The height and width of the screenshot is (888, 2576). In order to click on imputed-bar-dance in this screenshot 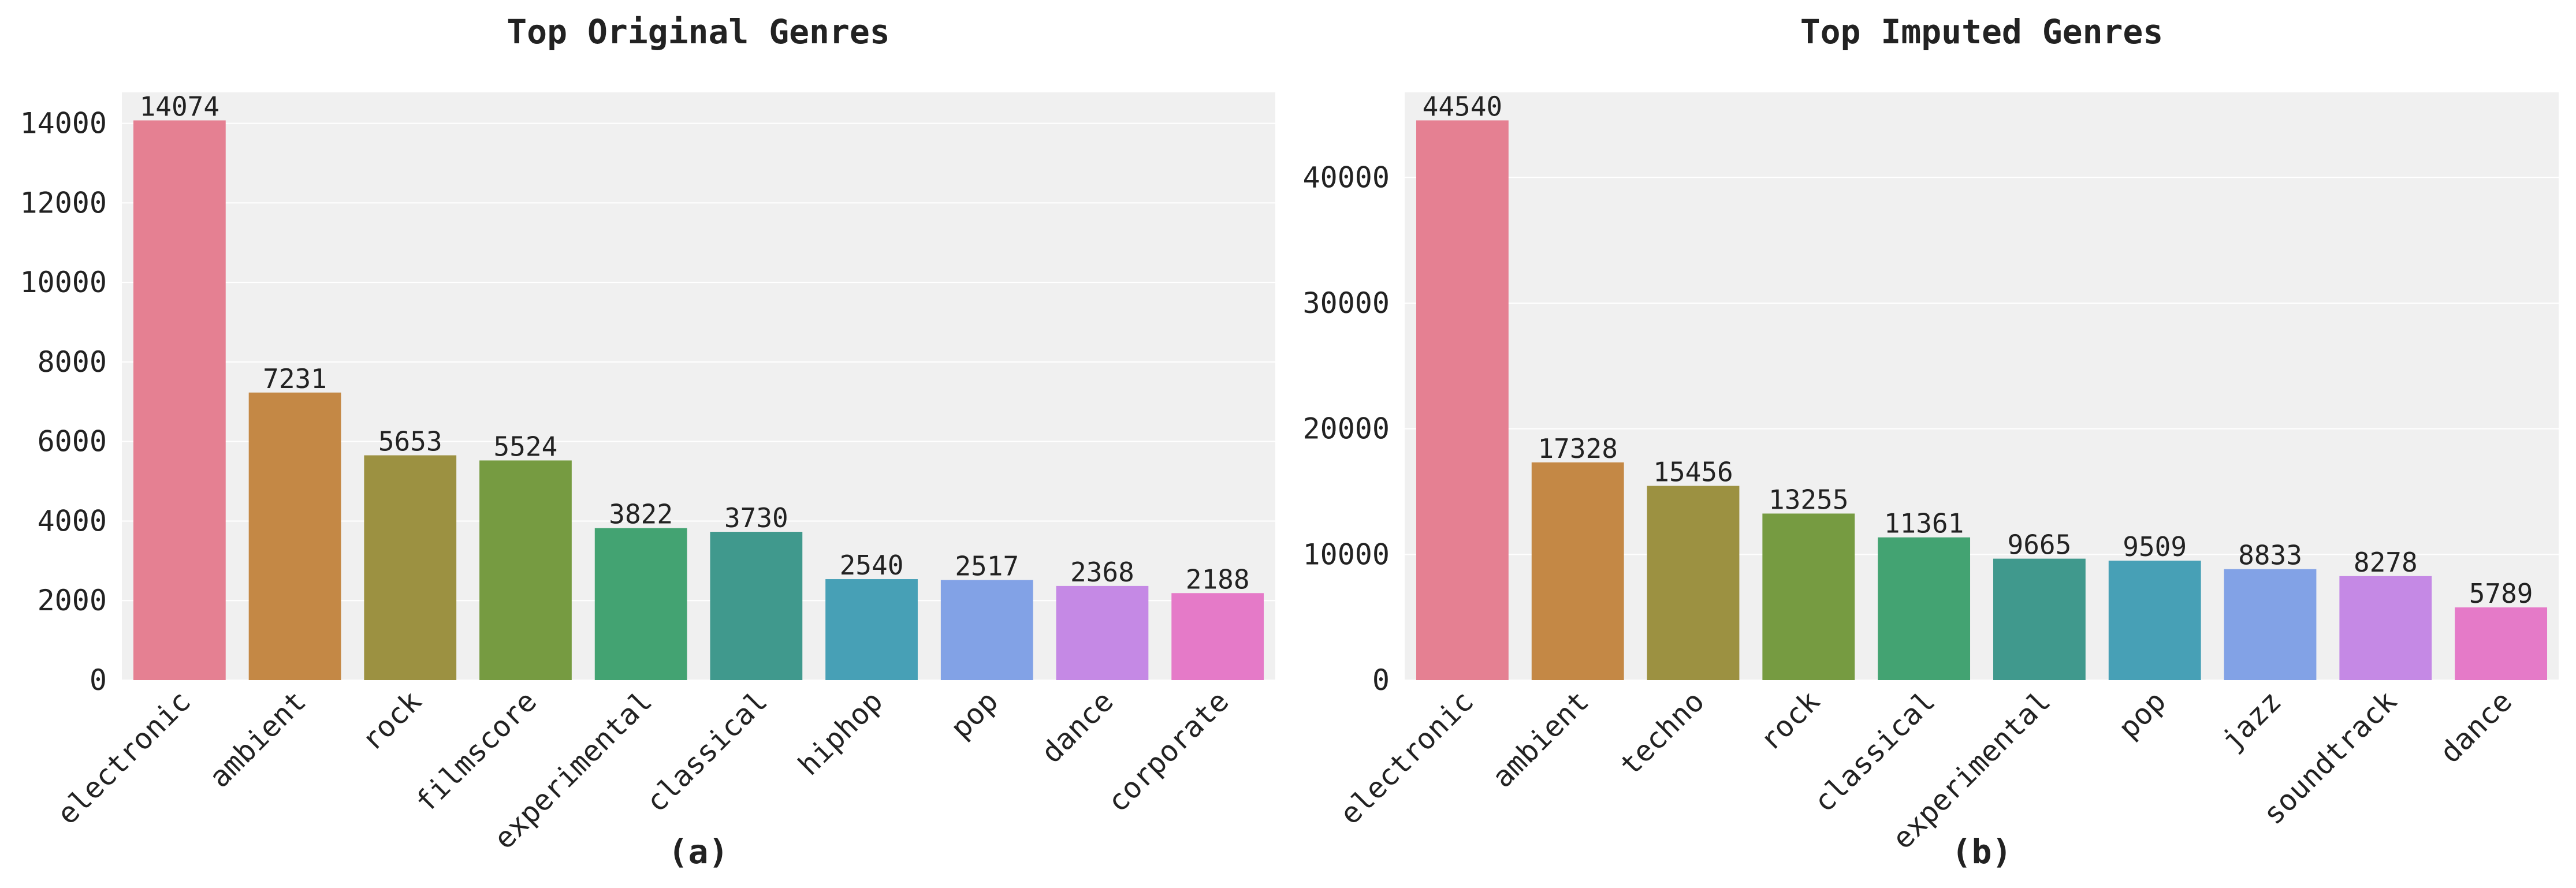, I will do `click(2502, 643)`.